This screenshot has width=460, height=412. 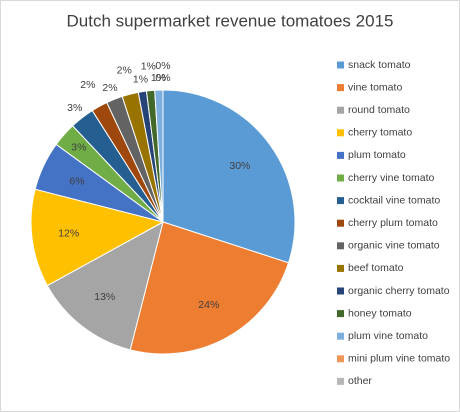 I want to click on data-label: 12%, so click(x=68, y=234).